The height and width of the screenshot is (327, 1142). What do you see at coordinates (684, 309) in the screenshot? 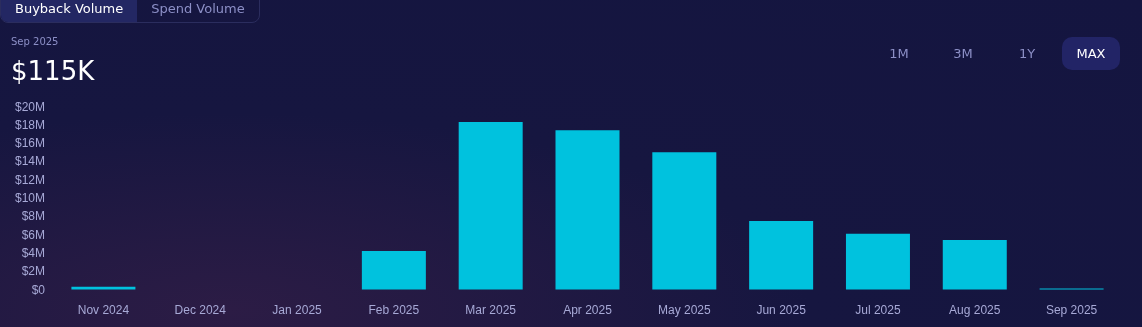
I see `x-tick-label: May 2025` at bounding box center [684, 309].